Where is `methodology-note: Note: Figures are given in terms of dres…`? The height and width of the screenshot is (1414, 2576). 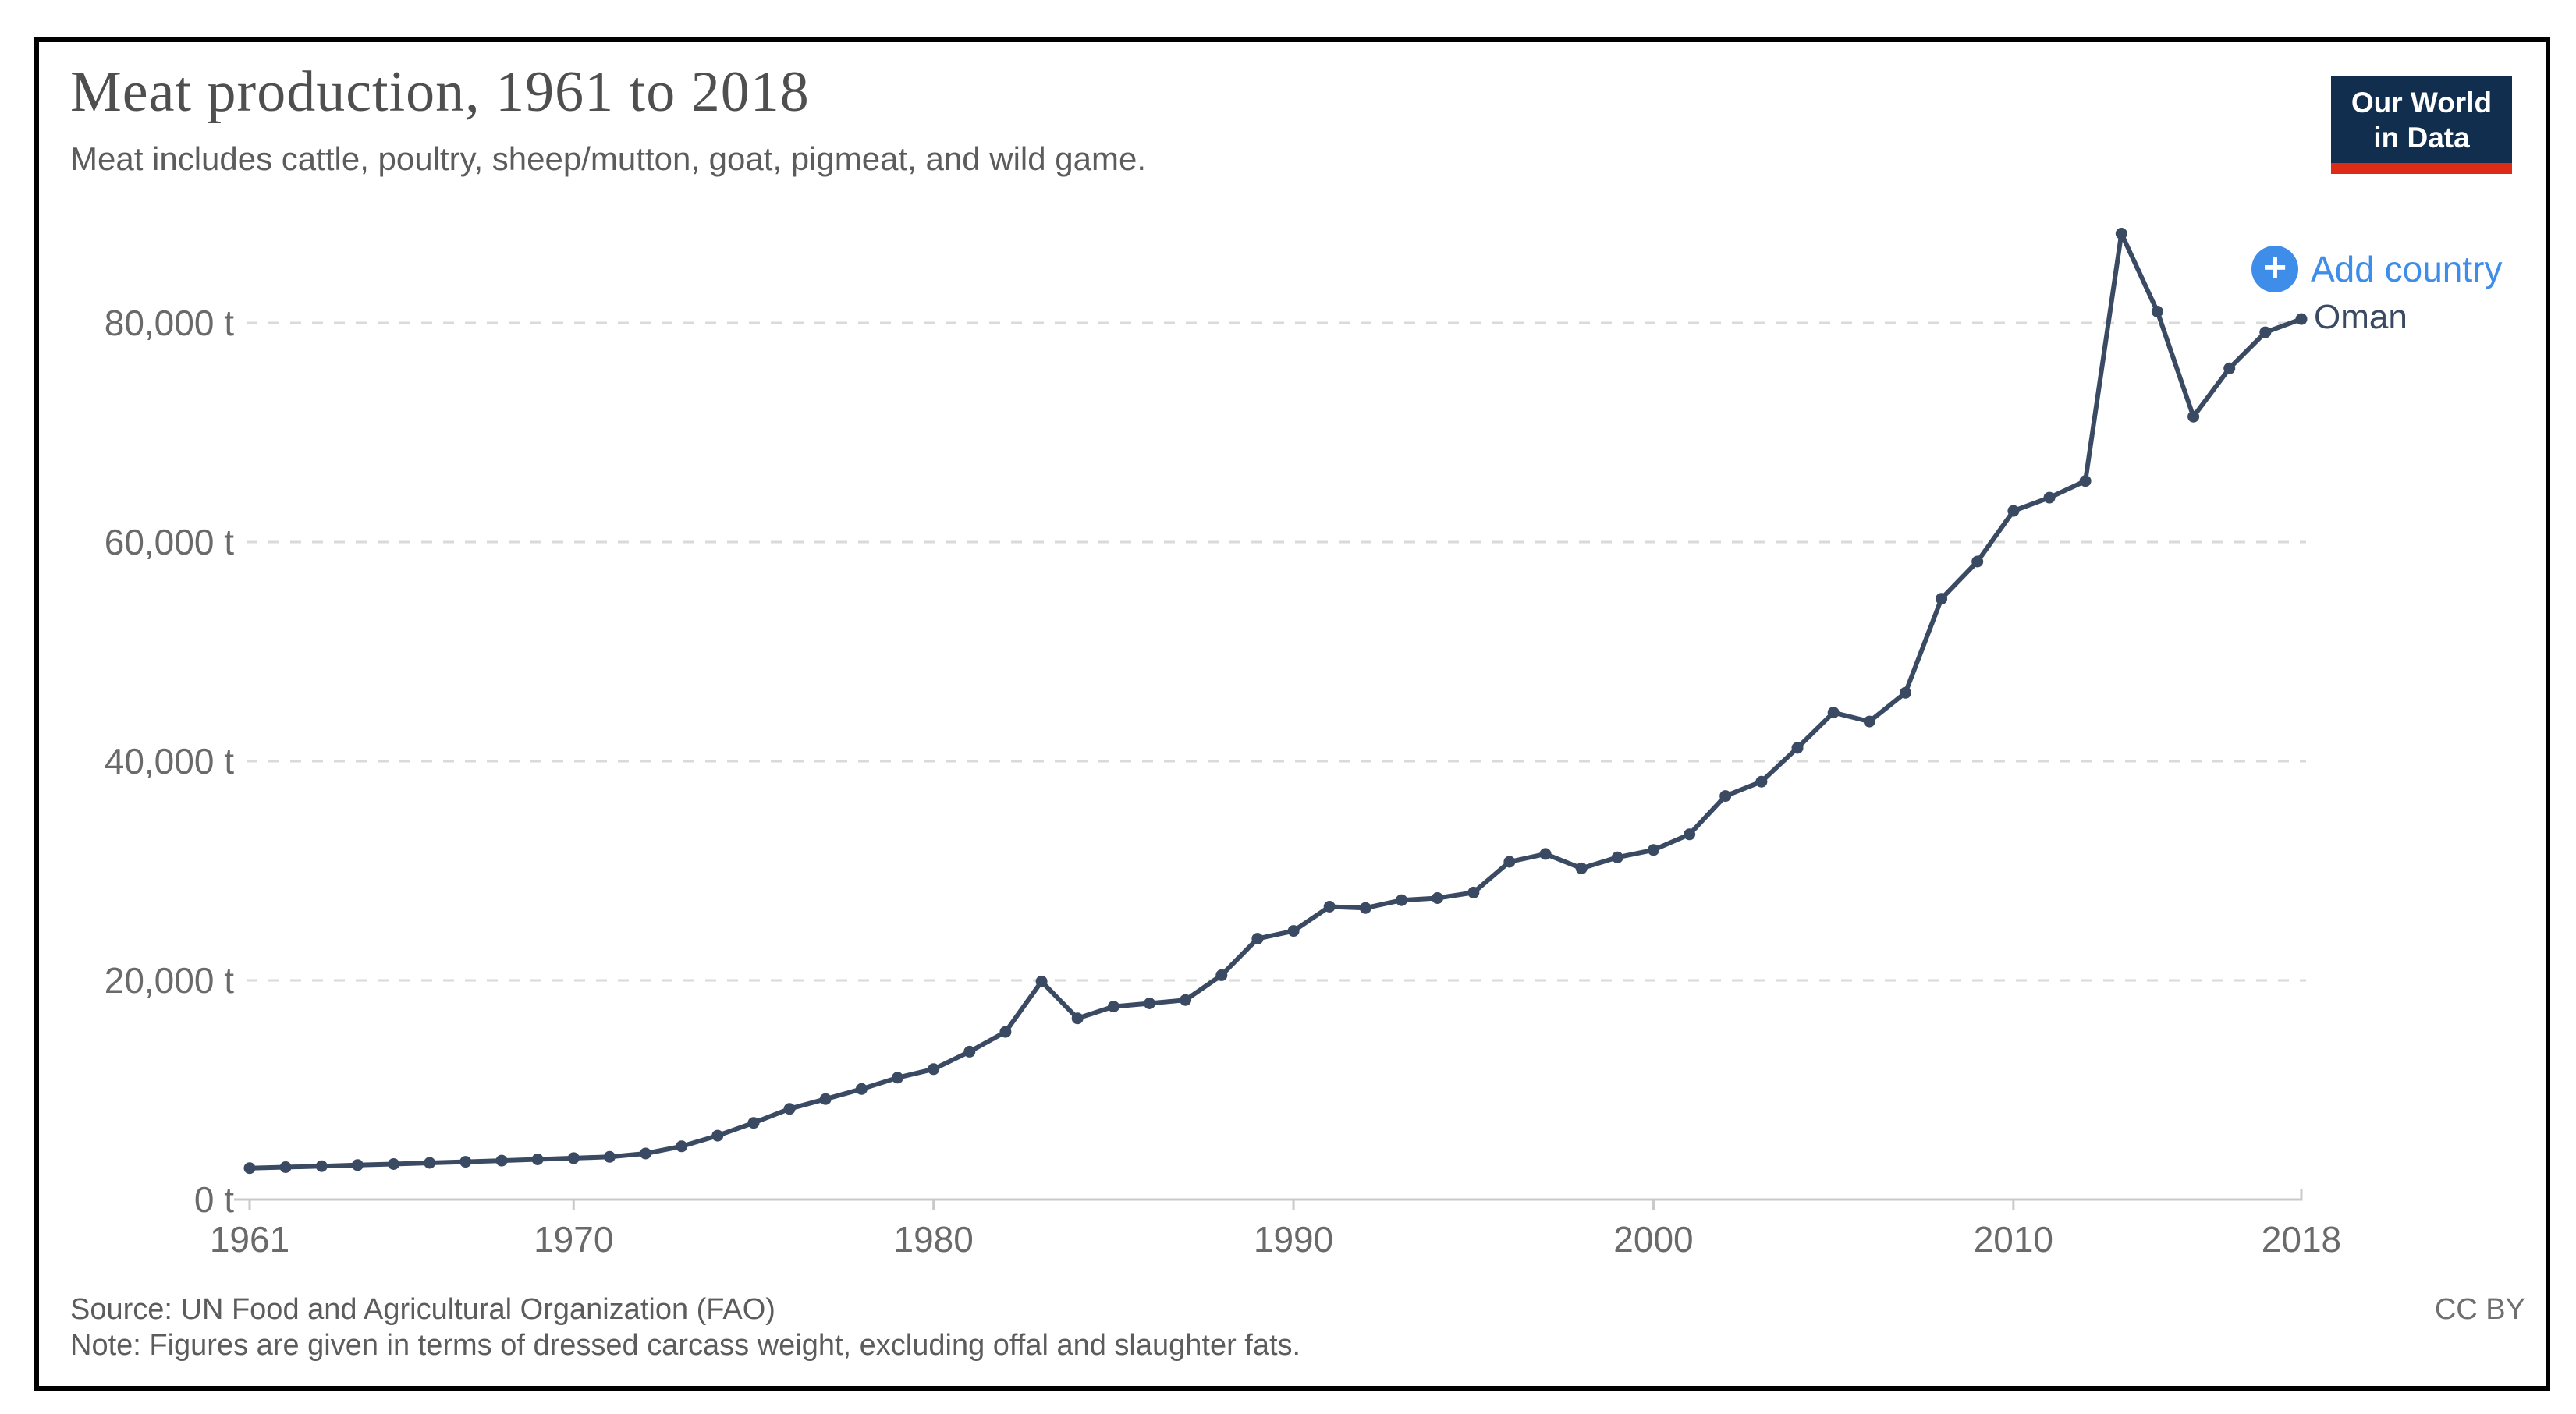 methodology-note: Note: Figures are given in terms of dres… is located at coordinates (685, 1345).